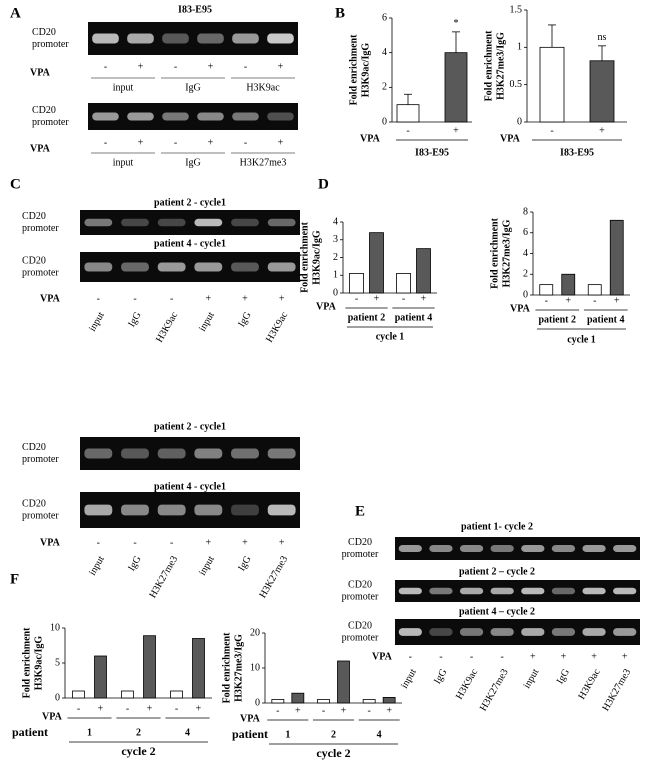  What do you see at coordinates (207, 321) in the screenshot?
I see `lane-label: input` at bounding box center [207, 321].